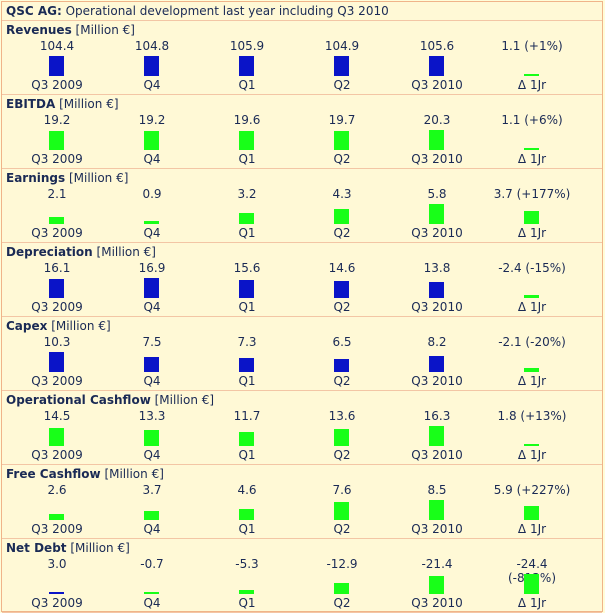  I want to click on metric-heading: Earnings [Million €], so click(67, 178).